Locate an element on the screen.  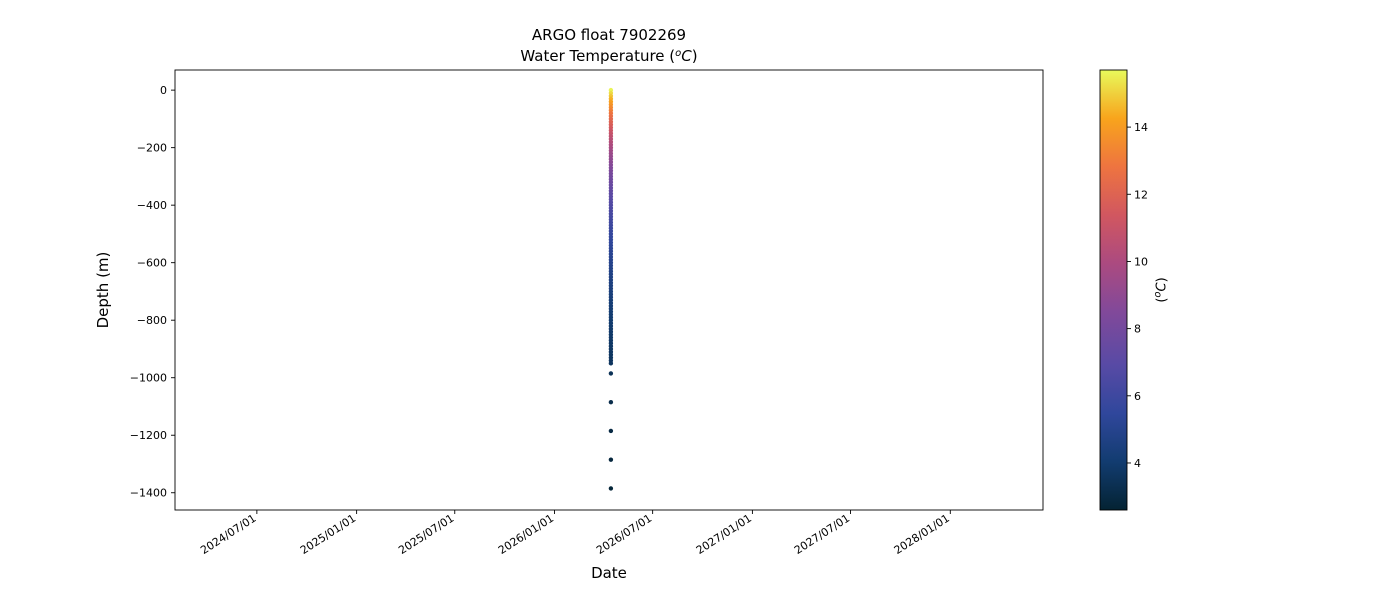
x-tick-label: 2026/01/01 is located at coordinates (526, 534).